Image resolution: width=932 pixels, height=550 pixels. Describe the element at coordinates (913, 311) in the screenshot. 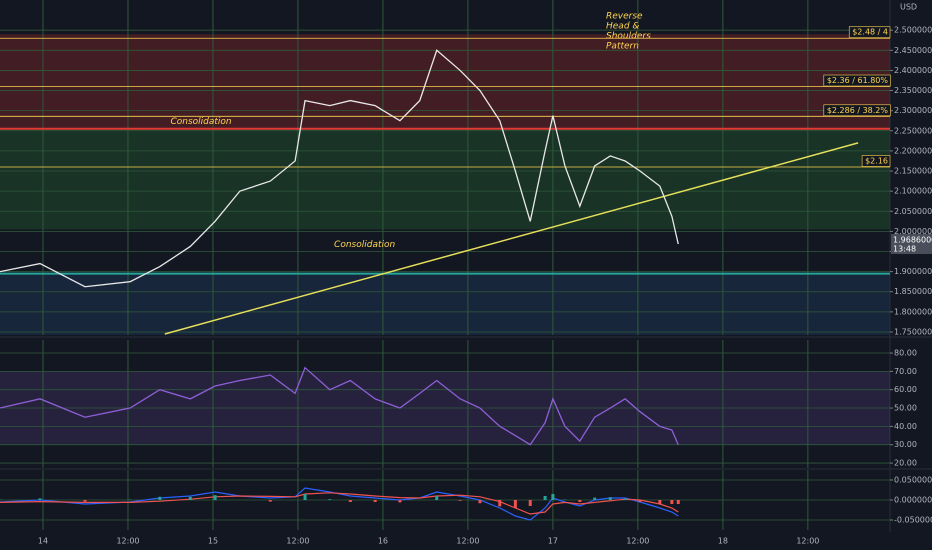

I see `y-tick-label: 1.80000000` at that location.